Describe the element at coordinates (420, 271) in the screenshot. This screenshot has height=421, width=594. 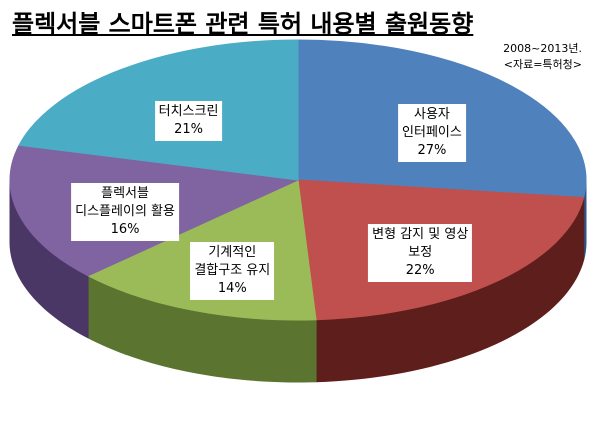
I see `value-label: 22%` at that location.